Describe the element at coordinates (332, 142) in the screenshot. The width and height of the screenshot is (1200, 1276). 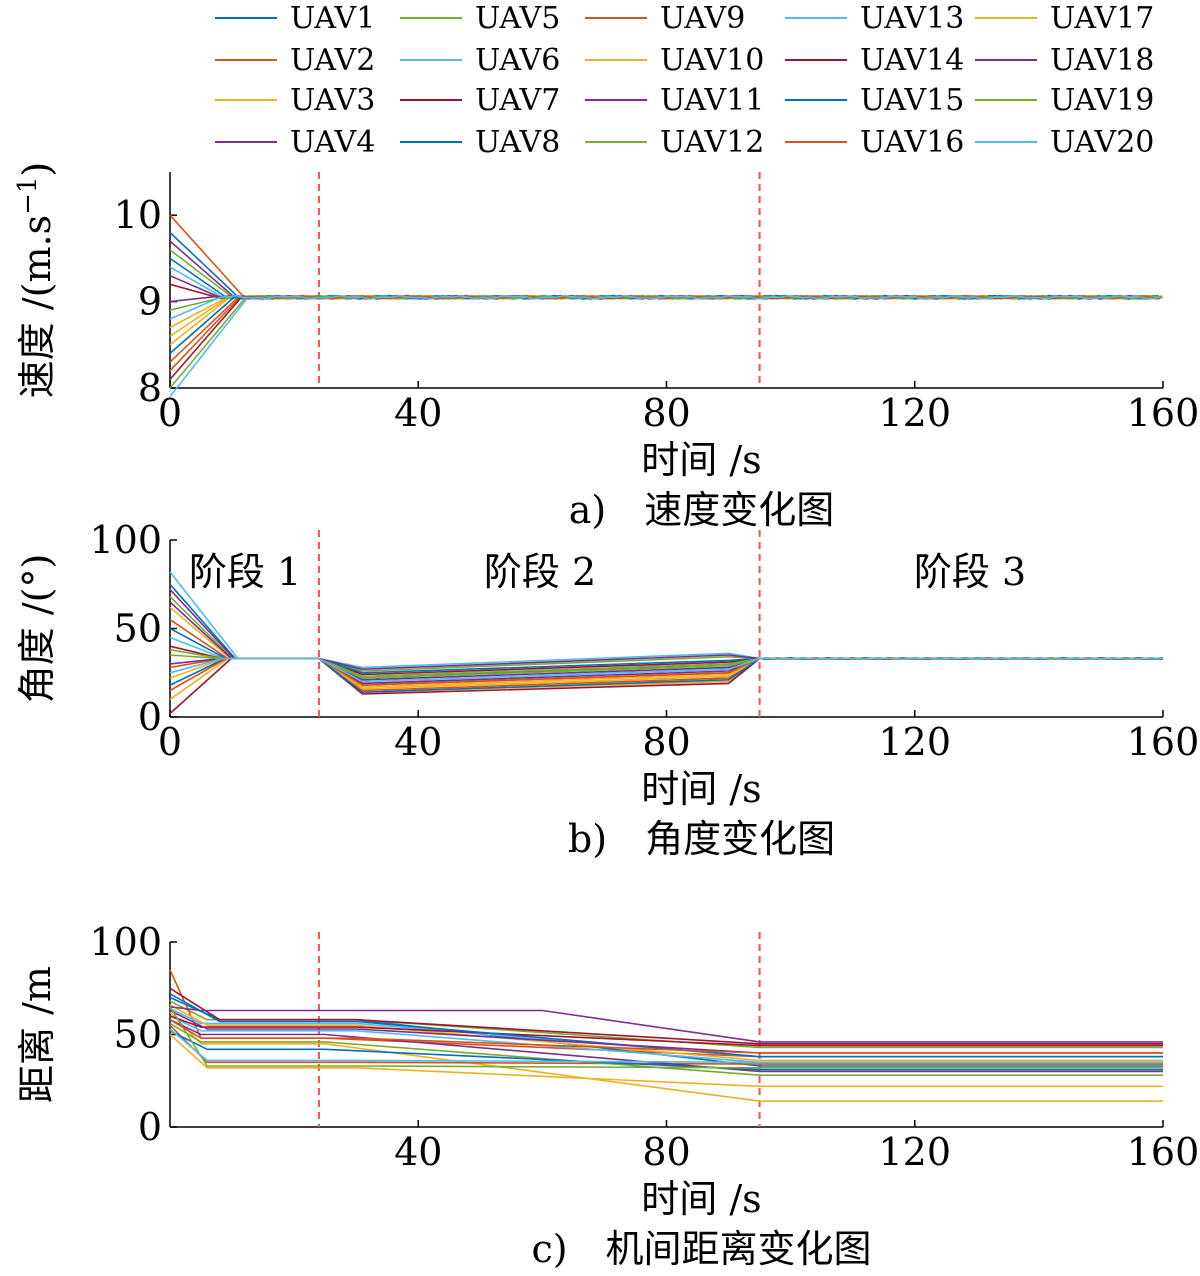
I see `legend-label: UAV4` at that location.